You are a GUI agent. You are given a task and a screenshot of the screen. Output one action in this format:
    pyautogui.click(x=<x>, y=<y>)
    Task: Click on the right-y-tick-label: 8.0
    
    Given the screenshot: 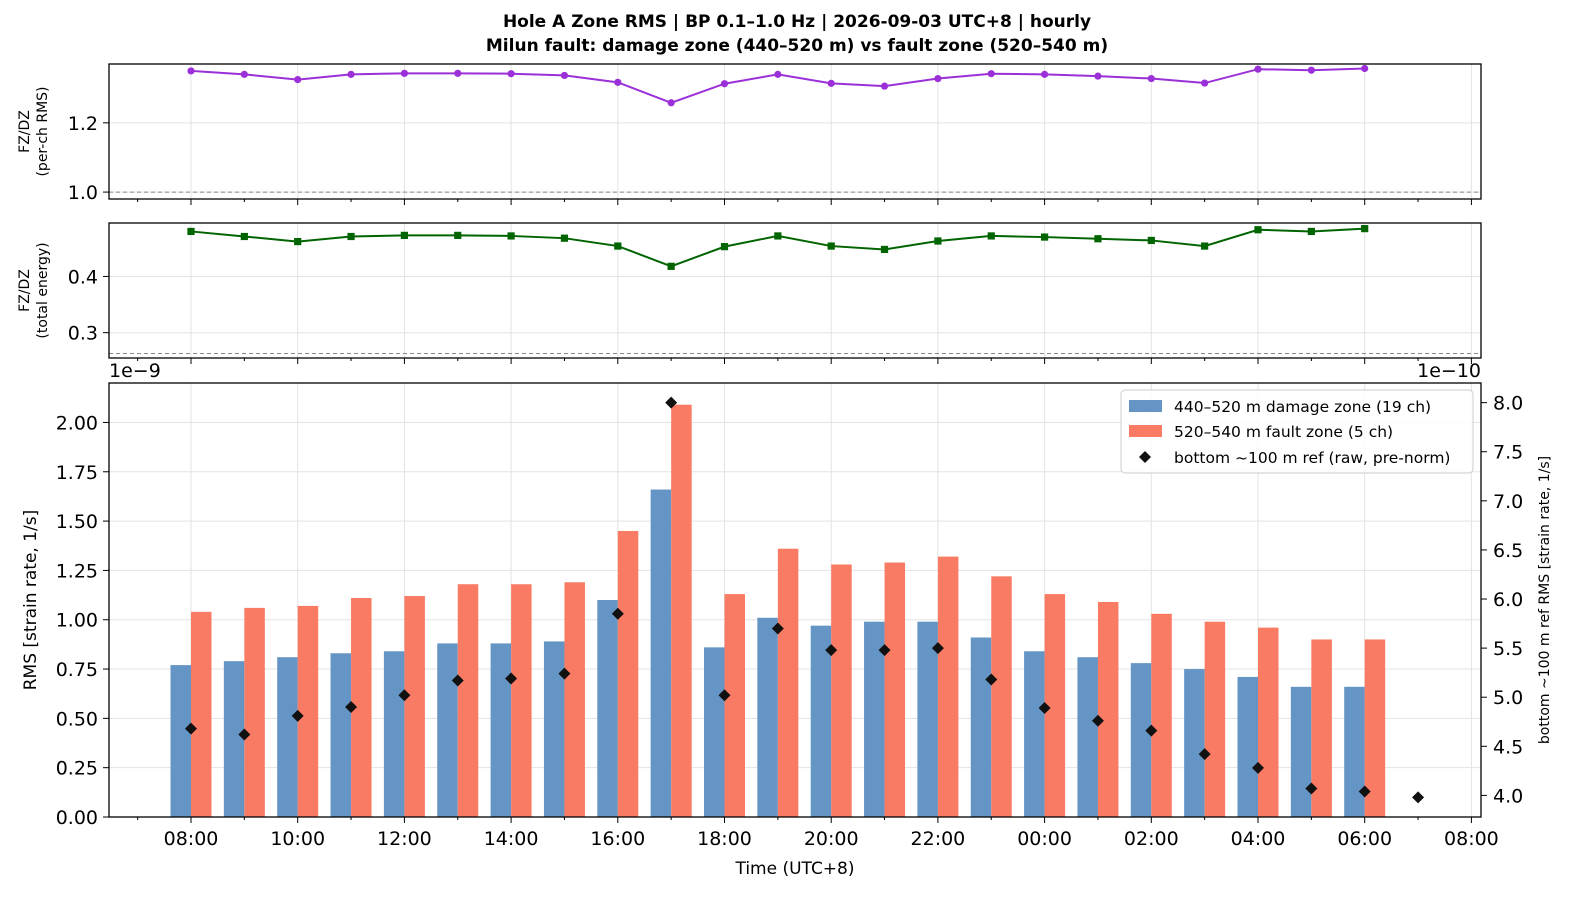 What is the action you would take?
    pyautogui.click(x=1508, y=404)
    